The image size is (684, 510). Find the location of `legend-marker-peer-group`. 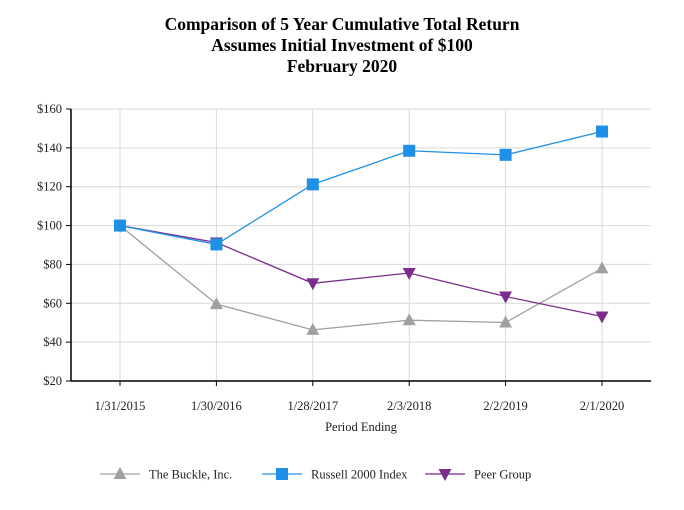

legend-marker-peer-group is located at coordinates (445, 475).